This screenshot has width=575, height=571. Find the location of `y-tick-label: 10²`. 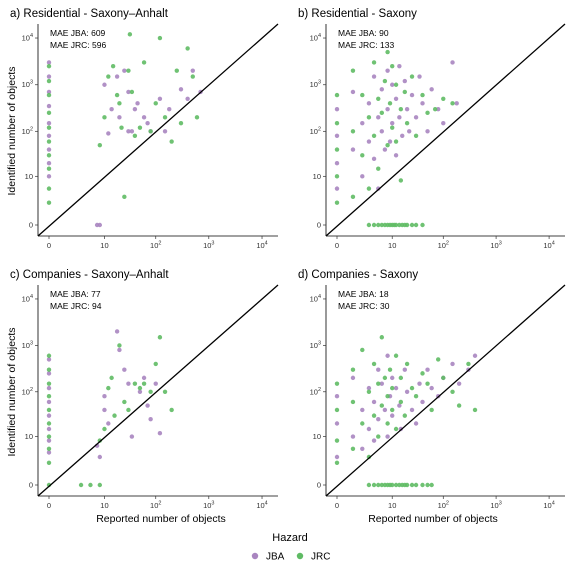

y-tick-label: 10² is located at coordinates (27, 131).